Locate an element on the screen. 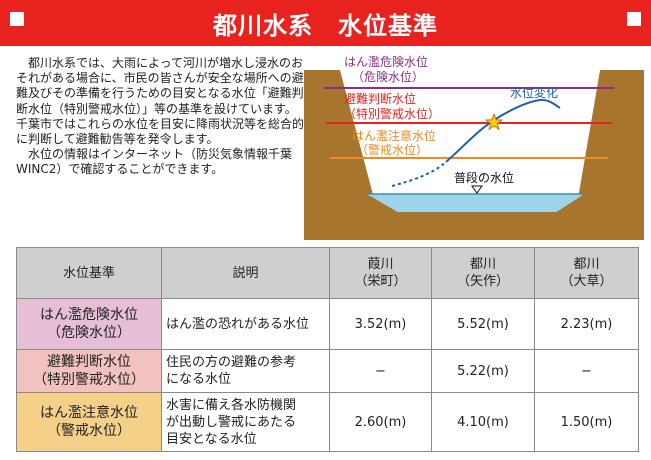 This screenshot has width=651, height=460. normal-level-label: 普段の水位 is located at coordinates (484, 177).